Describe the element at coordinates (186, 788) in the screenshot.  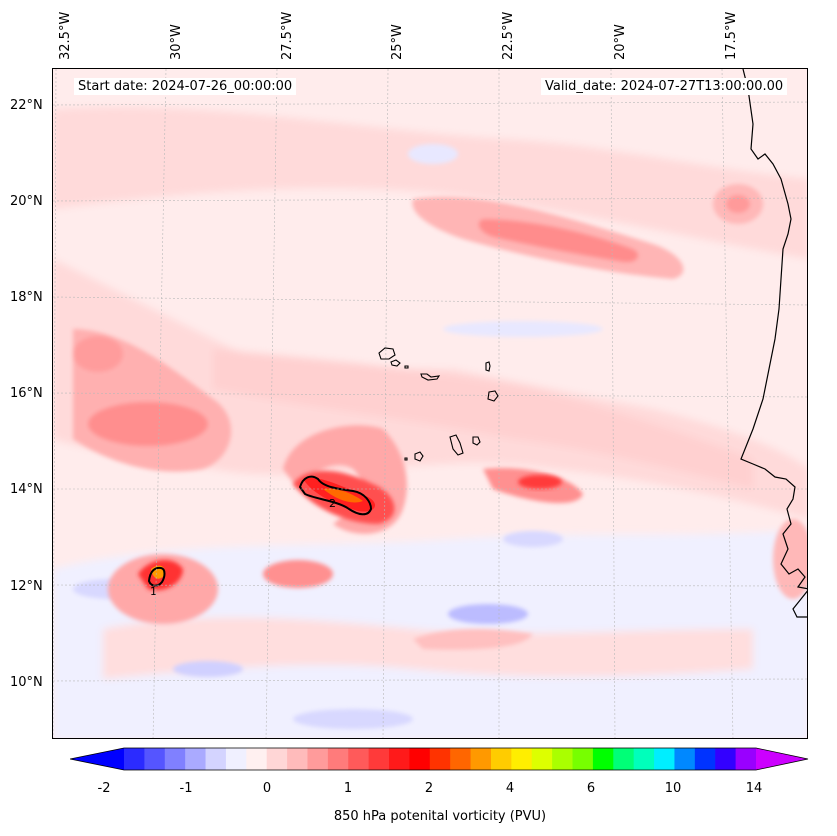
I see `cb-tick-neg1: -1` at that location.